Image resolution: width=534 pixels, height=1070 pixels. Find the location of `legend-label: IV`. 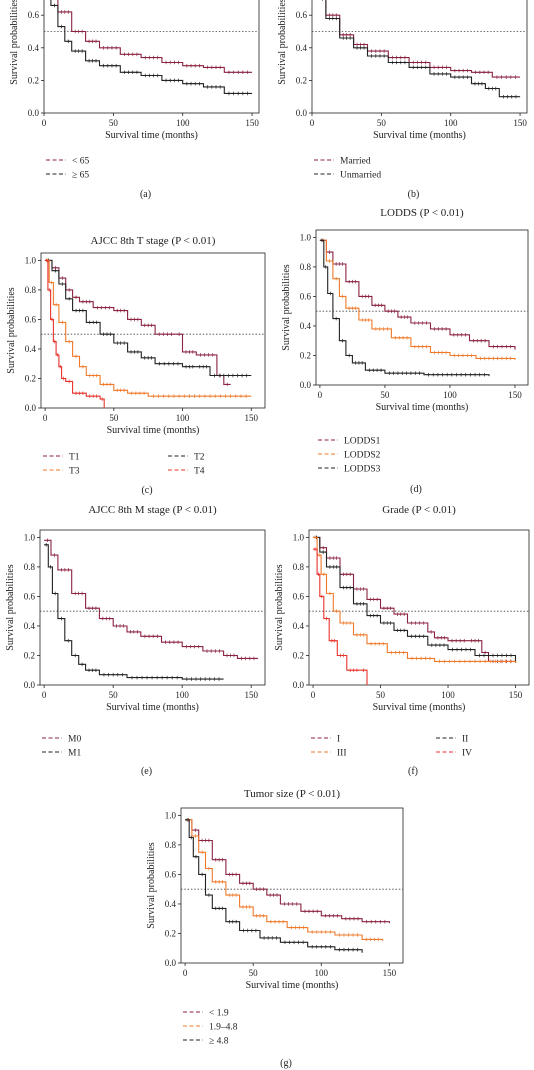

legend-label: IV is located at coordinates (467, 754).